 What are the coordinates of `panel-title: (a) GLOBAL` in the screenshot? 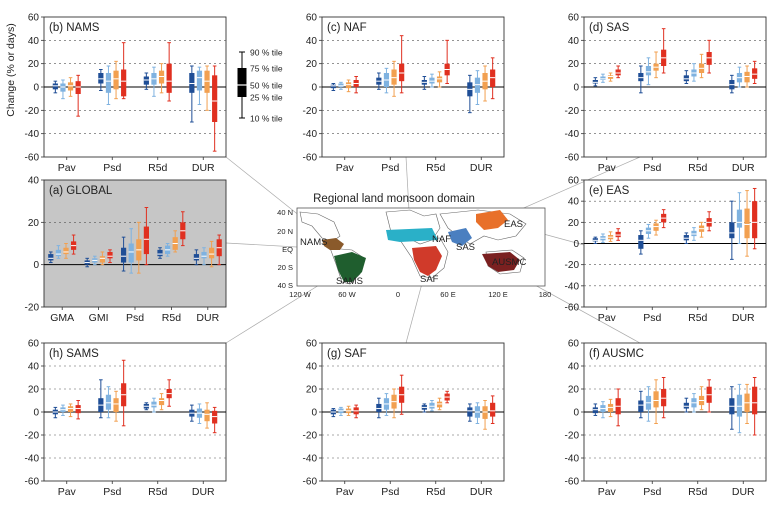 It's located at (81, 191).